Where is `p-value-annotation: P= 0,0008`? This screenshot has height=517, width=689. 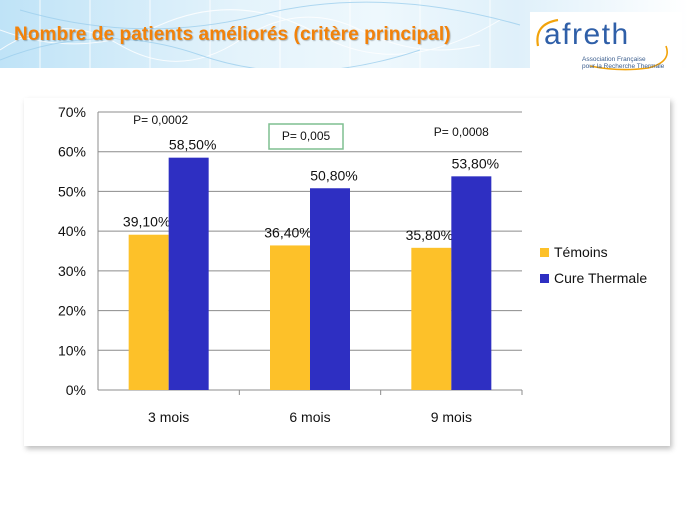 p-value-annotation: P= 0,0008 is located at coordinates (461, 132).